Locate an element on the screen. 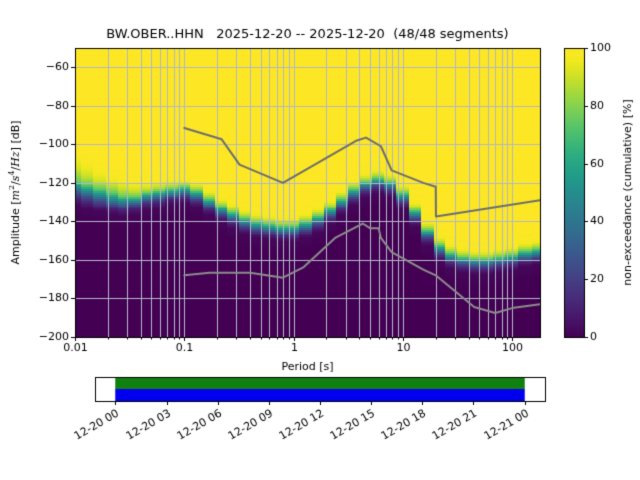  data-coverage-timeline is located at coordinates (320, 389).